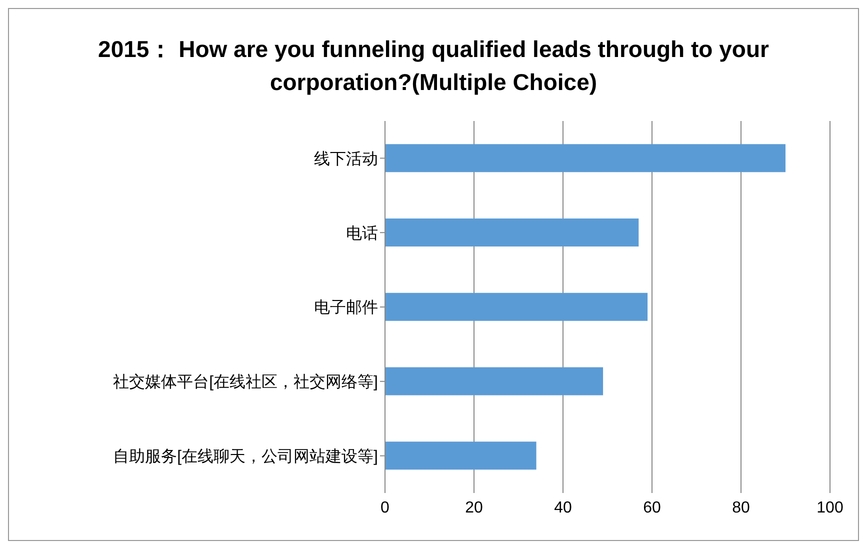 This screenshot has width=867, height=549. I want to click on chart-title: 2015： How are you funneling qualified leads through to your corporation?(Multiple Choice), so click(433, 66).